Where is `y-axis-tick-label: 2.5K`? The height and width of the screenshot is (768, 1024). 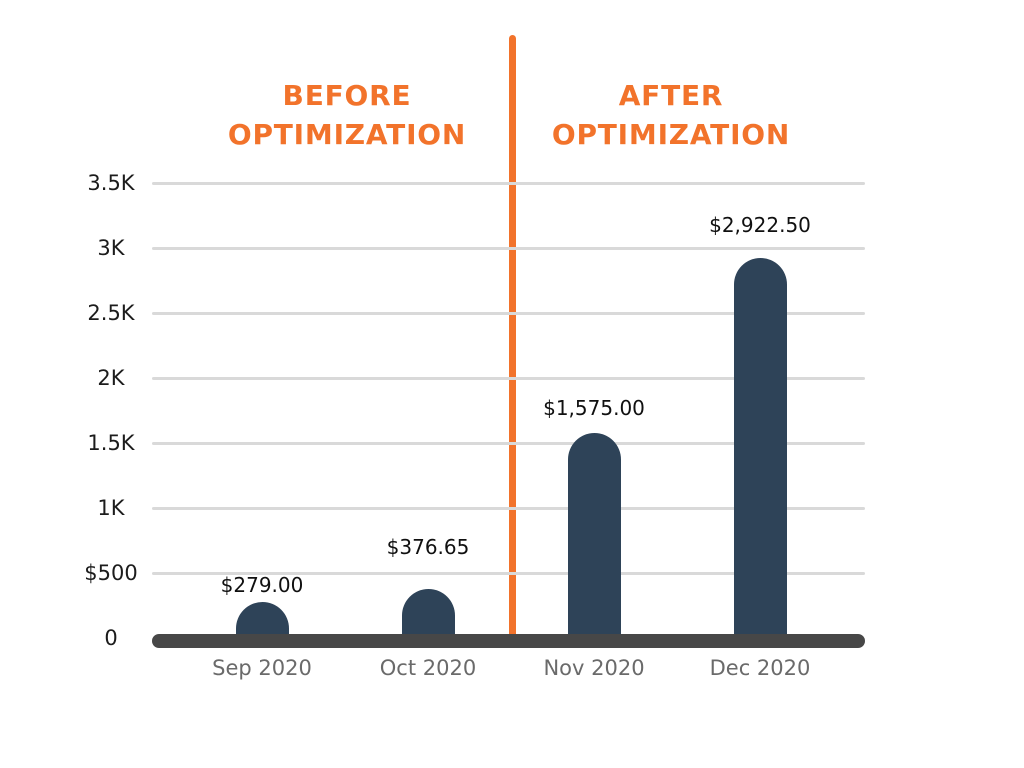
y-axis-tick-label: 2.5K is located at coordinates (111, 312).